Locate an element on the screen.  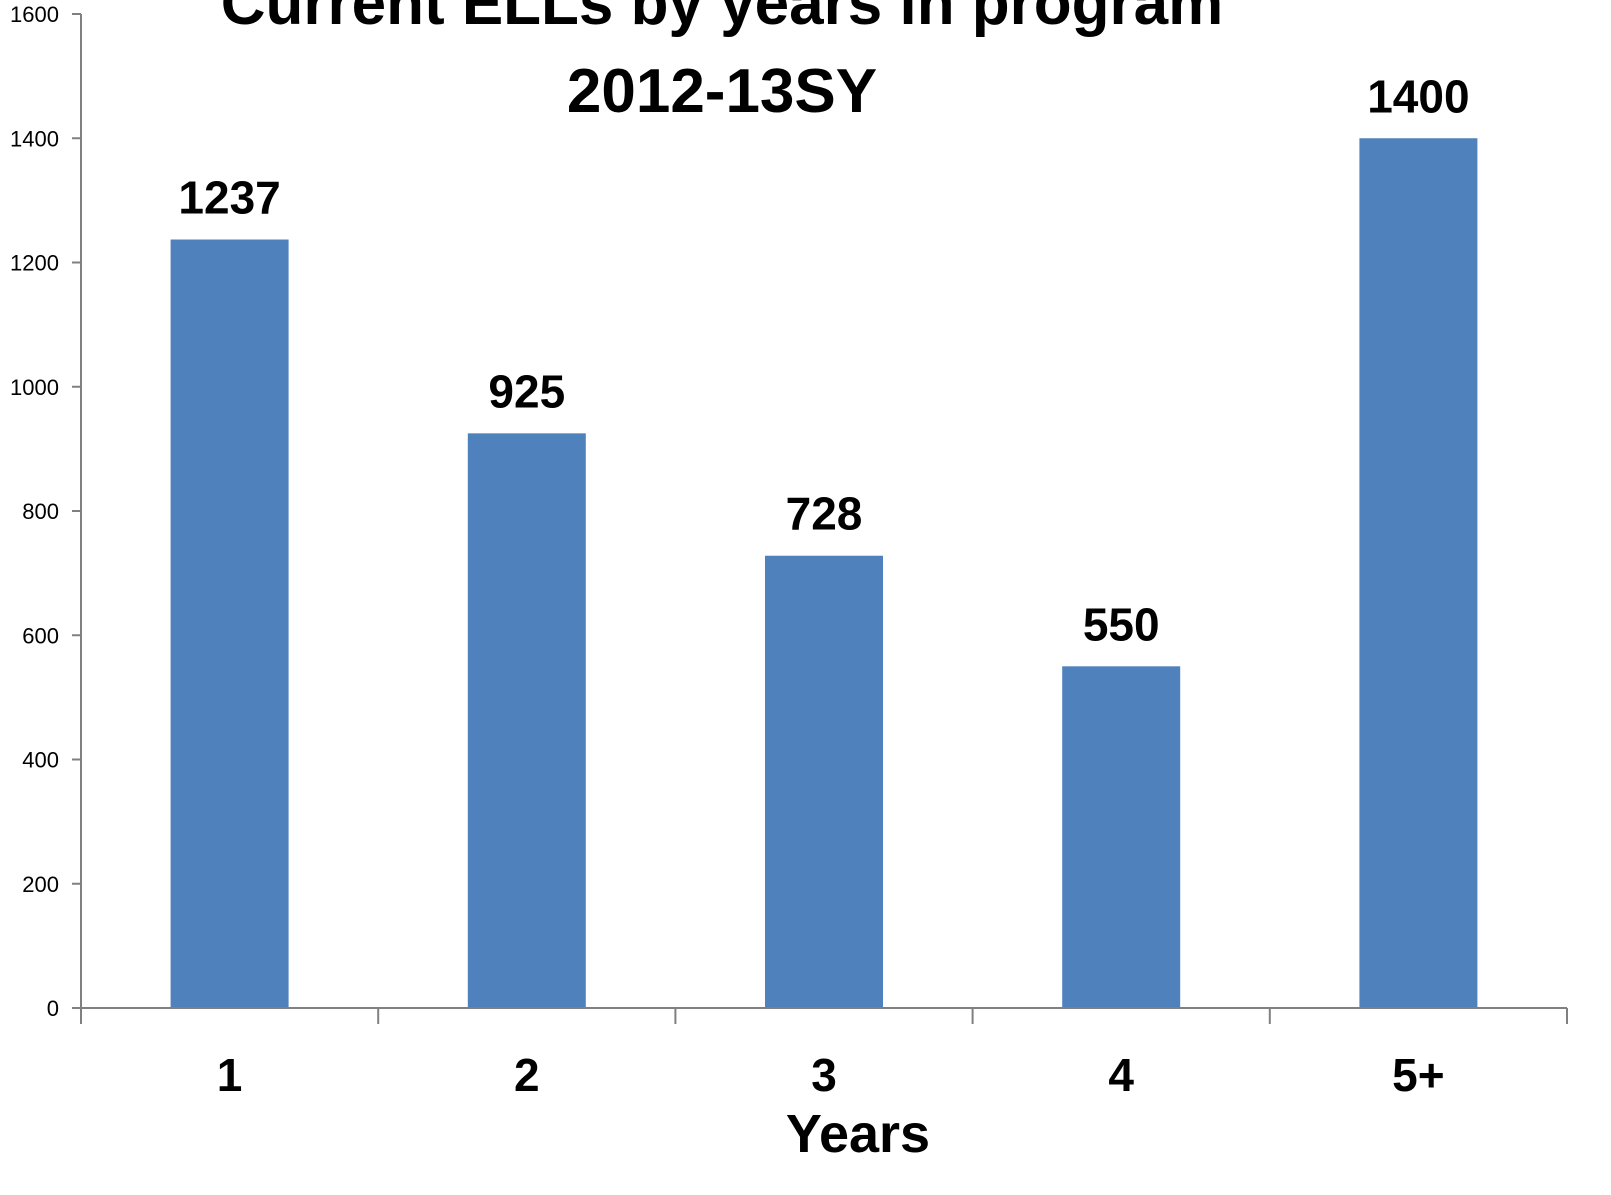
y-tick-label: 1000 is located at coordinates (34, 387).